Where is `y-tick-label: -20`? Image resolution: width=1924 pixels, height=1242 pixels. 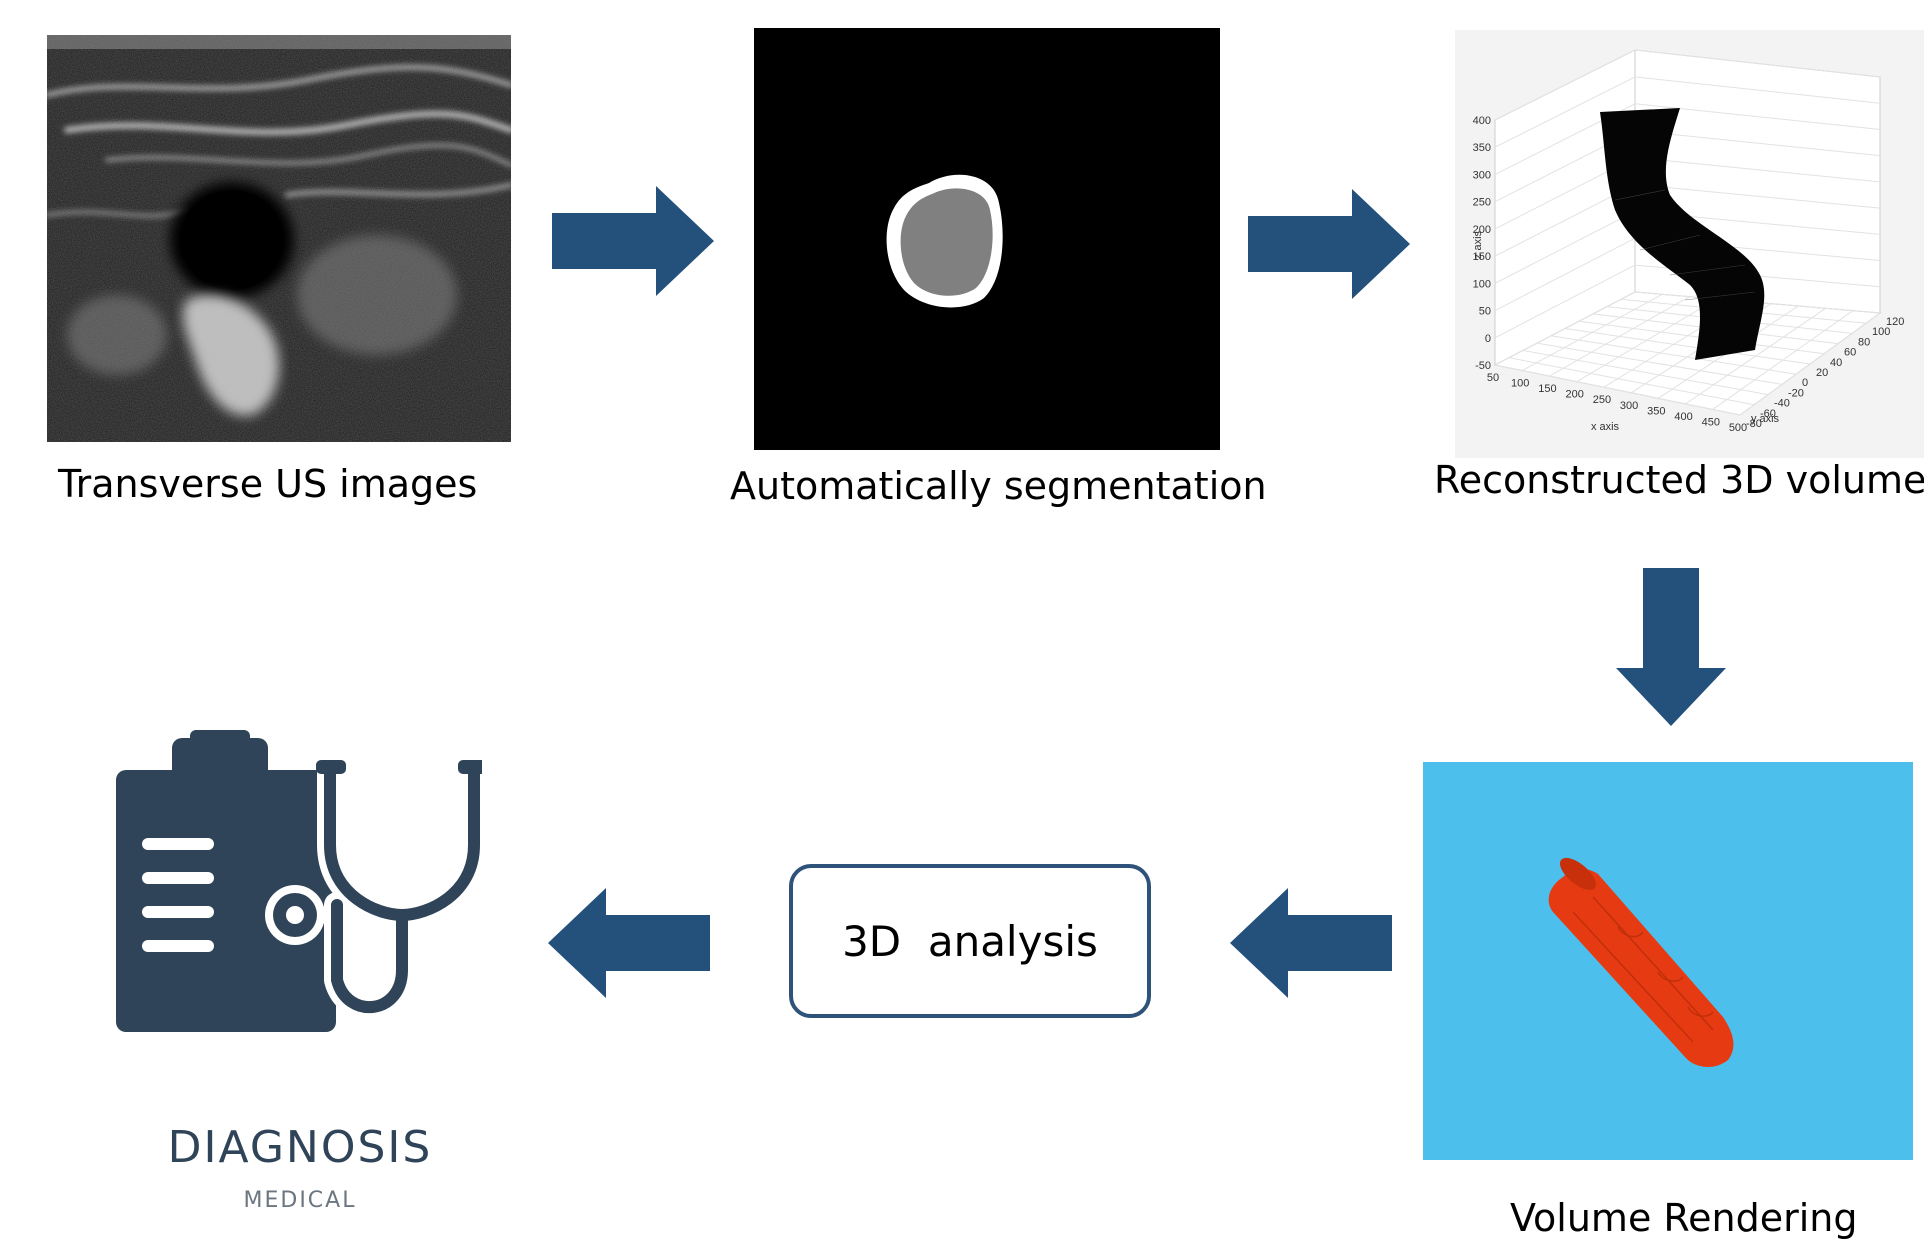
y-tick-label: -20 is located at coordinates (1796, 393).